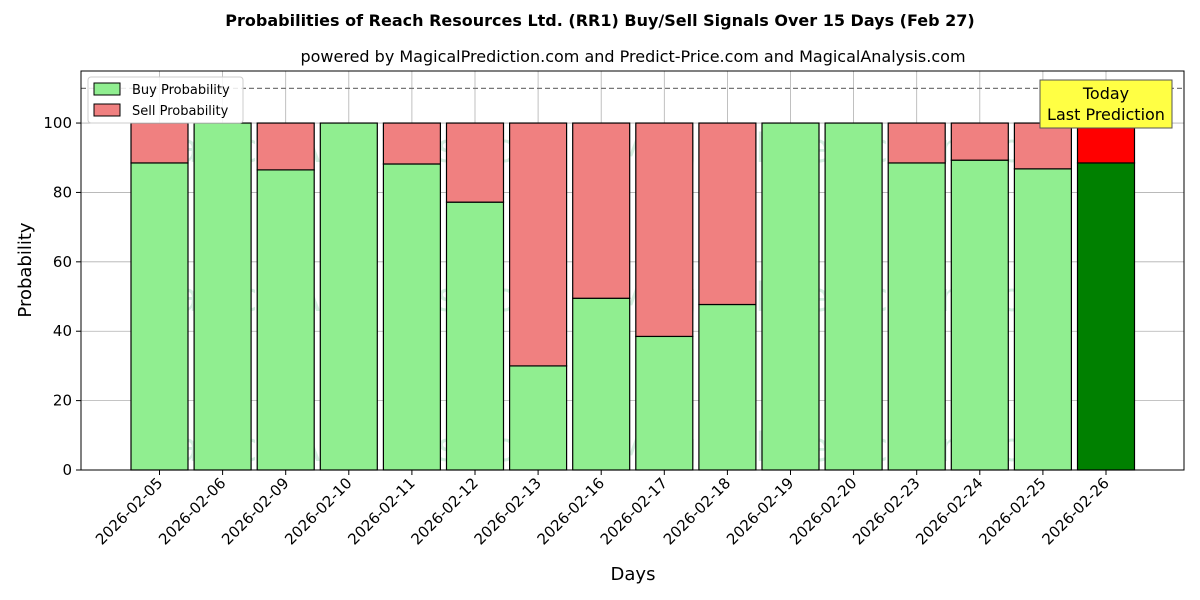 The height and width of the screenshot is (600, 1200). What do you see at coordinates (823, 511) in the screenshot?
I see `x-tick-label: 2026-02-20` at bounding box center [823, 511].